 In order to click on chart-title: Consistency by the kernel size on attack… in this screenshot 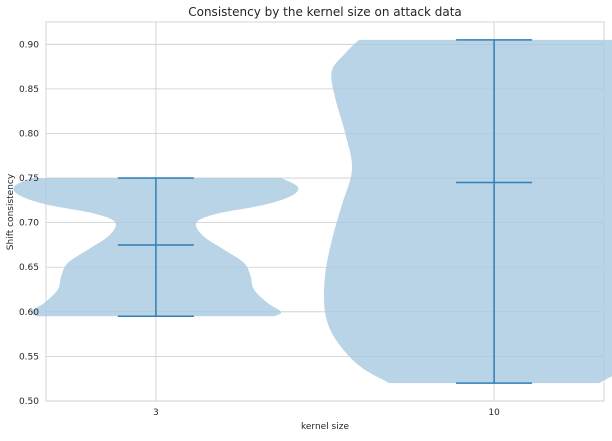, I will do `click(325, 12)`.